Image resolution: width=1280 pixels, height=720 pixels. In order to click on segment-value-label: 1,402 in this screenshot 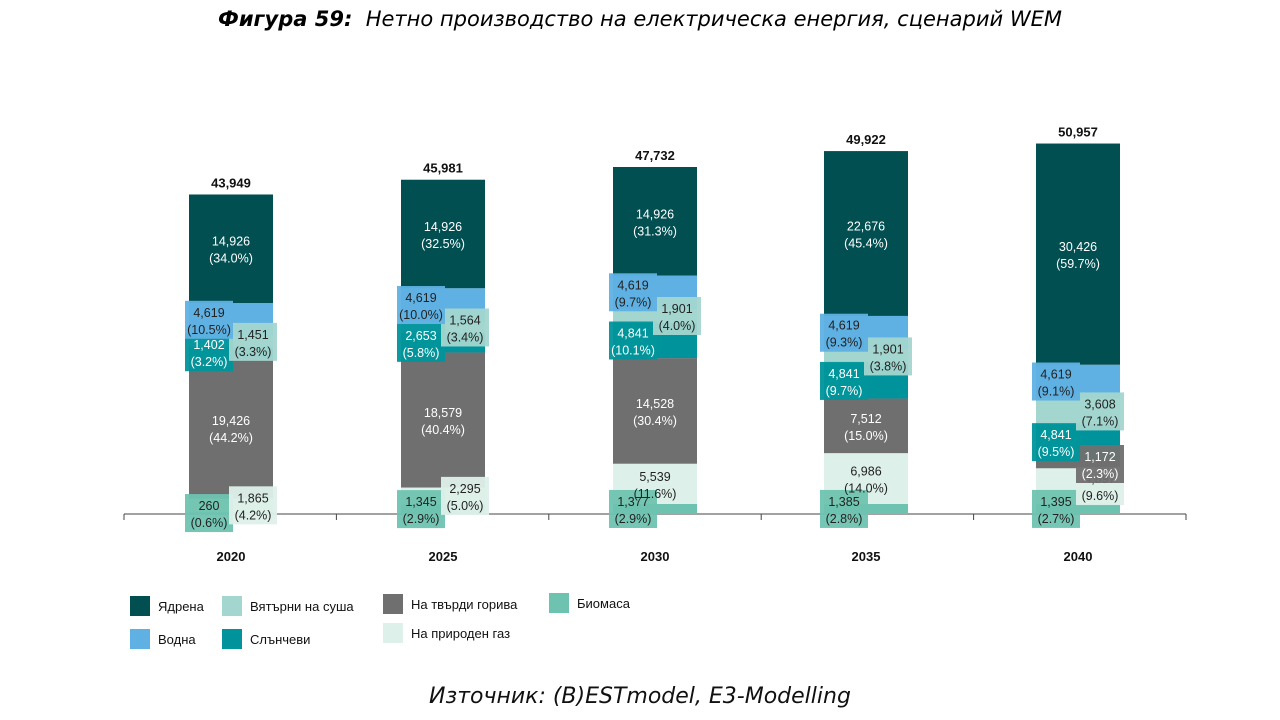, I will do `click(208, 345)`.